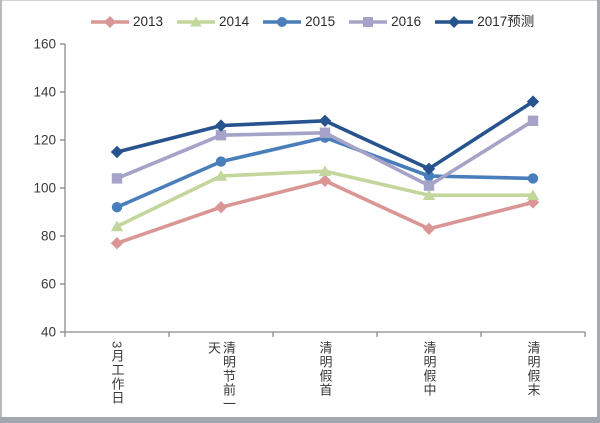 The image size is (600, 423). I want to click on legend-marker-circle-icon, so click(282, 22).